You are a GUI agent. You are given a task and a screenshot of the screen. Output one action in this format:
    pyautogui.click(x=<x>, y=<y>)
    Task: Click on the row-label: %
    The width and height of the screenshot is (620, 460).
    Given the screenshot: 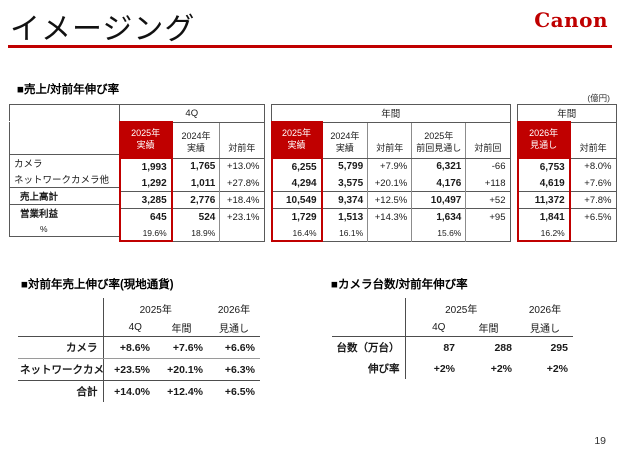 What is the action you would take?
    pyautogui.click(x=44, y=228)
    